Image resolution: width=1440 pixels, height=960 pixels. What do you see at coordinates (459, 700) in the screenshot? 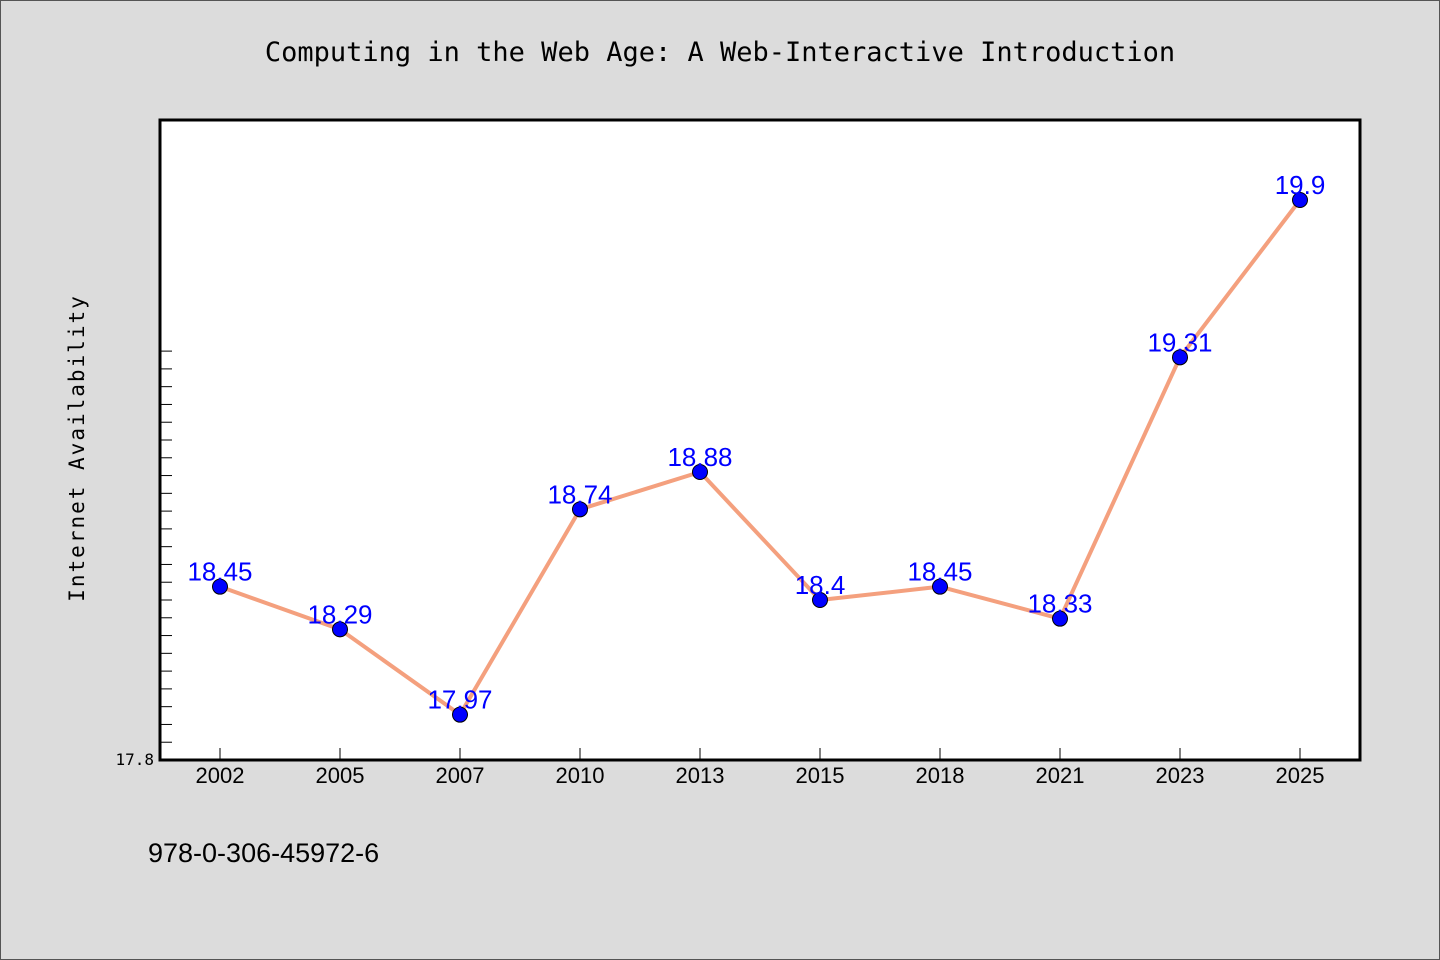
I see `data-label: 17.97` at bounding box center [459, 700].